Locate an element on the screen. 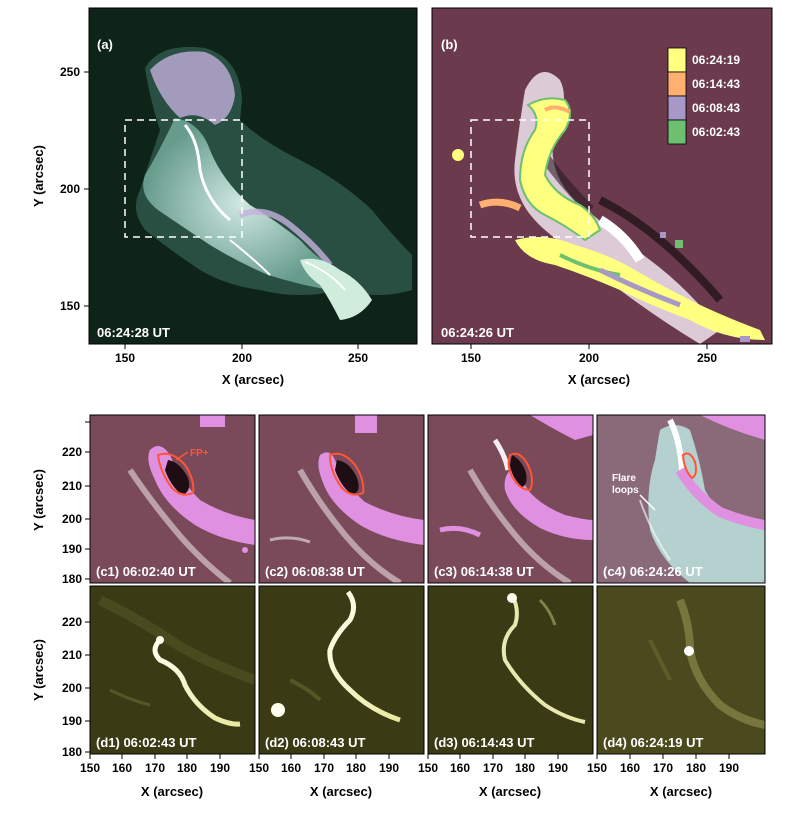 This screenshot has height=814, width=803. panel-c3-frame is located at coordinates (510, 499).